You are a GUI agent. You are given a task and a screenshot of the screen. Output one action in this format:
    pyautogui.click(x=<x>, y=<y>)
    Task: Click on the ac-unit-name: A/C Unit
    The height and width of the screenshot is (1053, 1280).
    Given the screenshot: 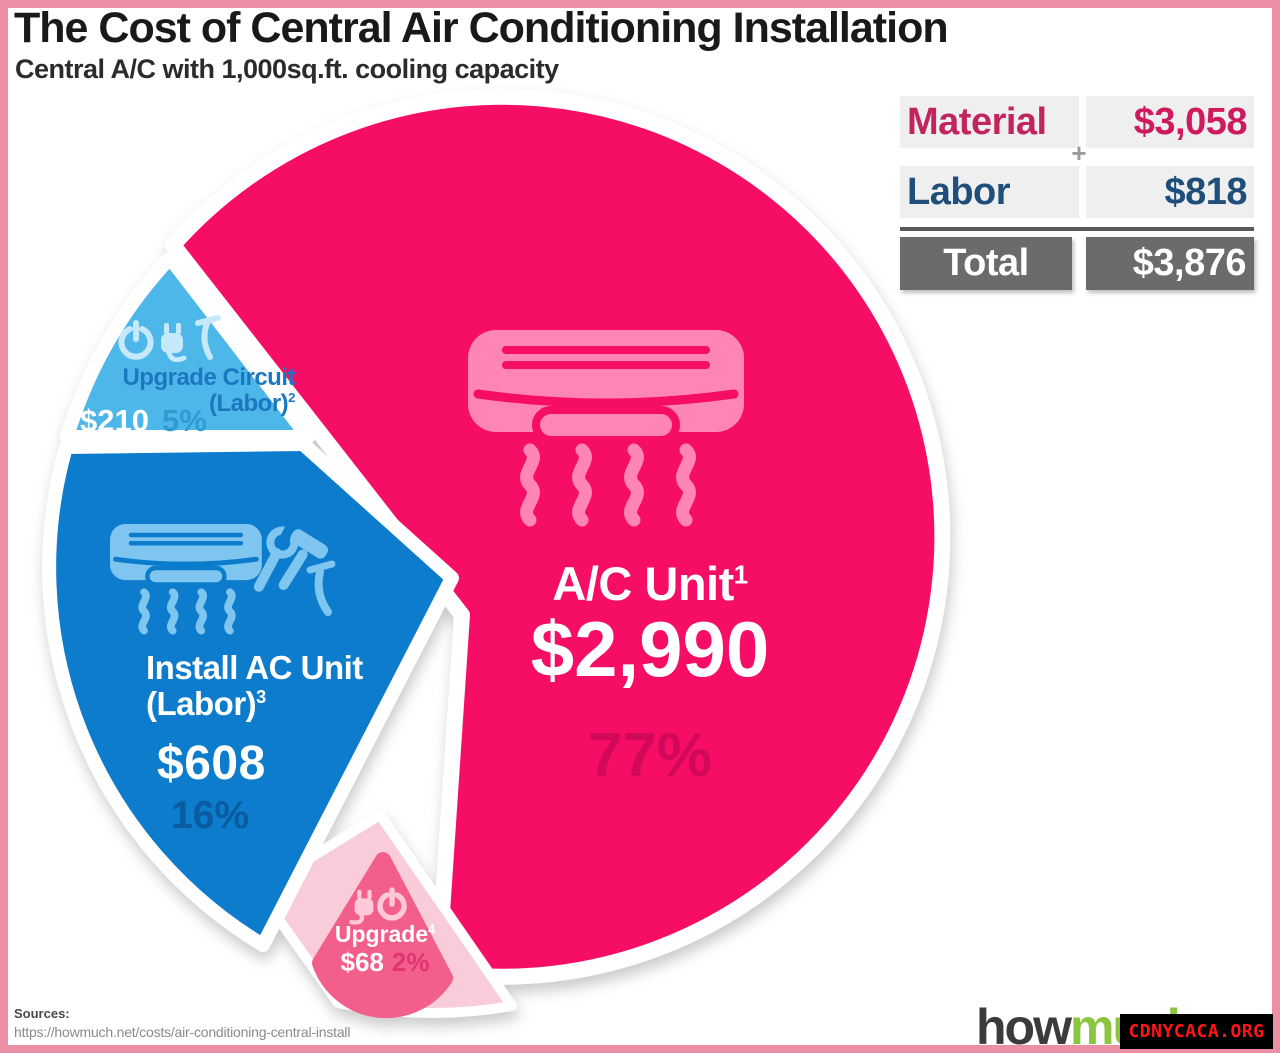 What is the action you would take?
    pyautogui.click(x=643, y=583)
    